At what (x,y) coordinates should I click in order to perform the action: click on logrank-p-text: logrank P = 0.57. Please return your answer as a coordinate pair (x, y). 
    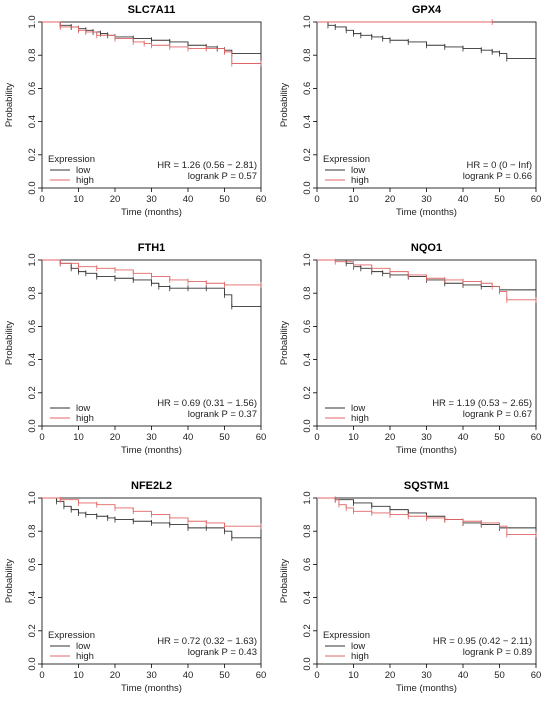
    Looking at the image, I should click on (222, 176).